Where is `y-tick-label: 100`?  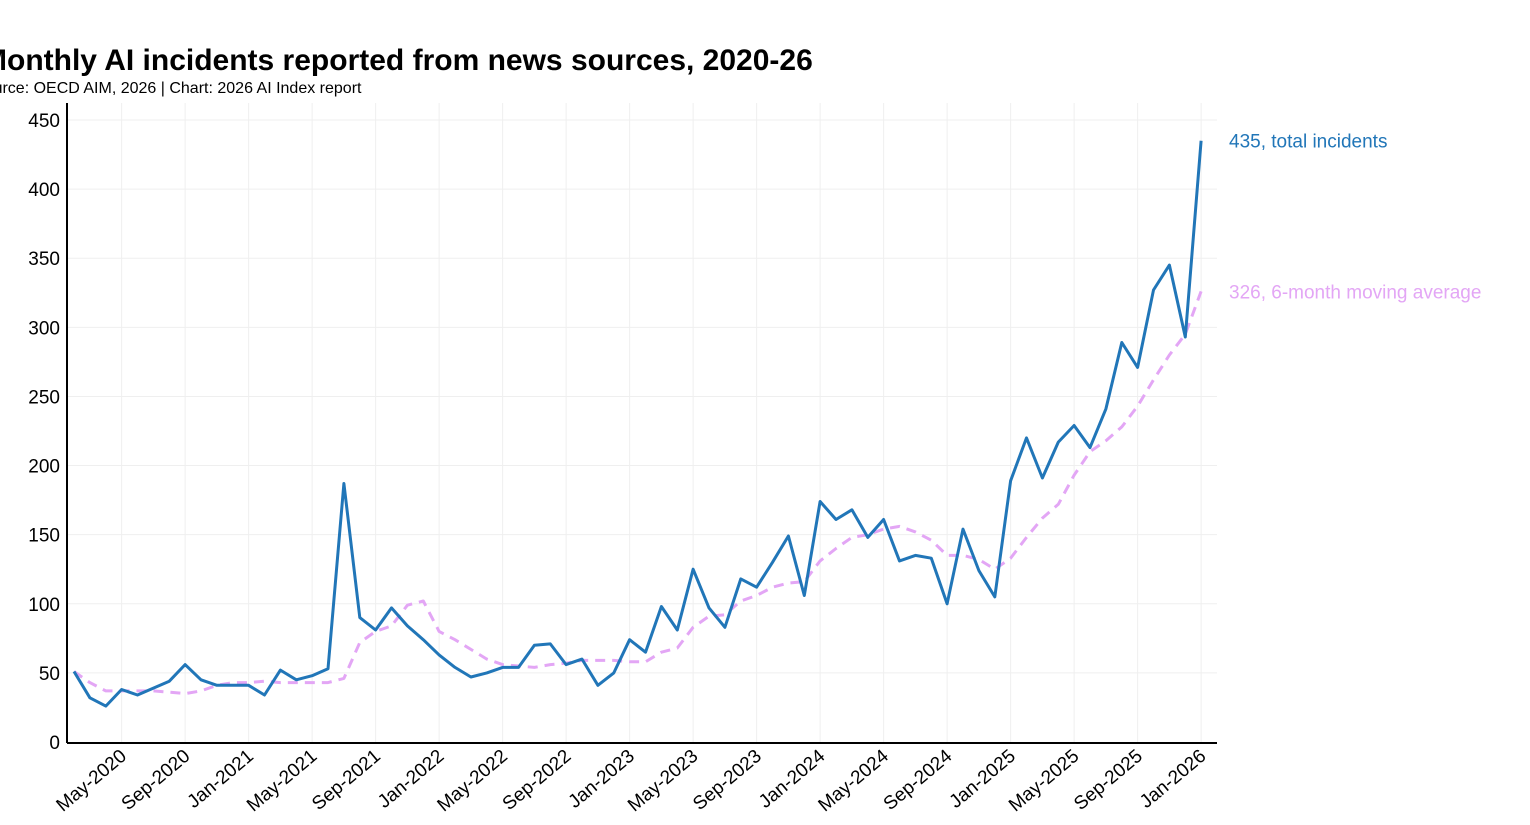 y-tick-label: 100 is located at coordinates (44, 605).